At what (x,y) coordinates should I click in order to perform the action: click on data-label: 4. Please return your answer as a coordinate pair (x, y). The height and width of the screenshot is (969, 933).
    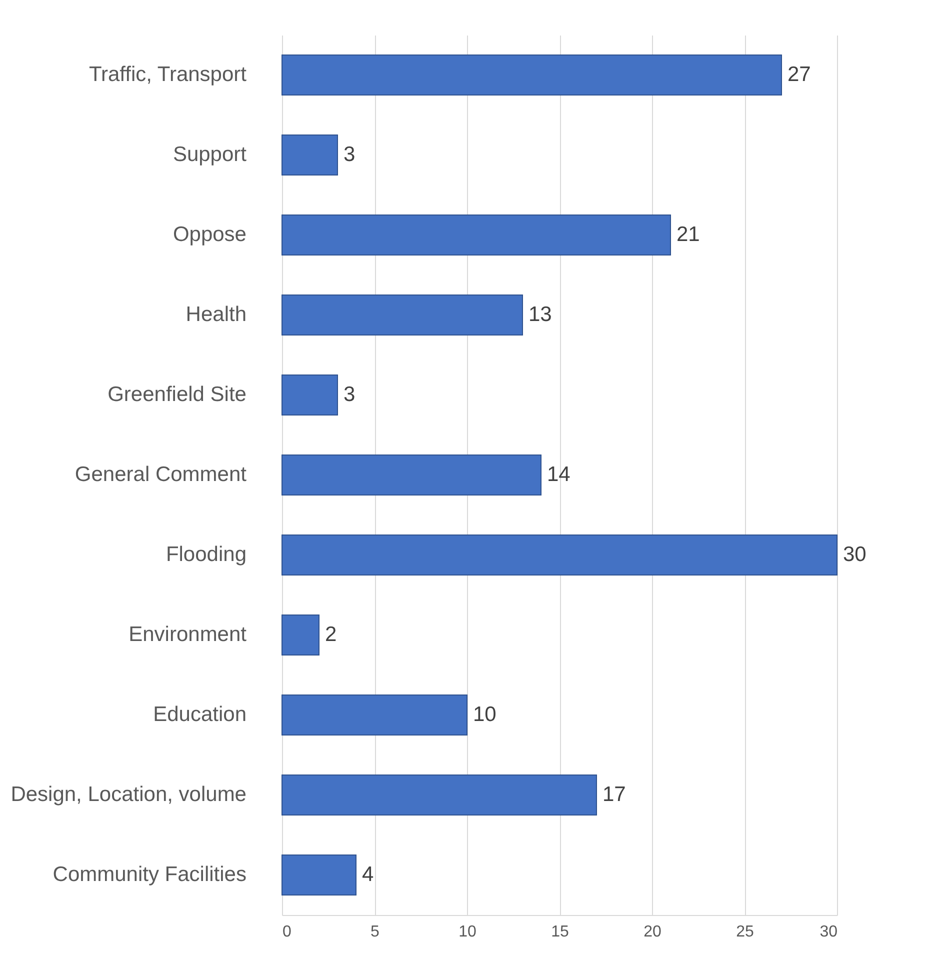
    Looking at the image, I should click on (368, 874).